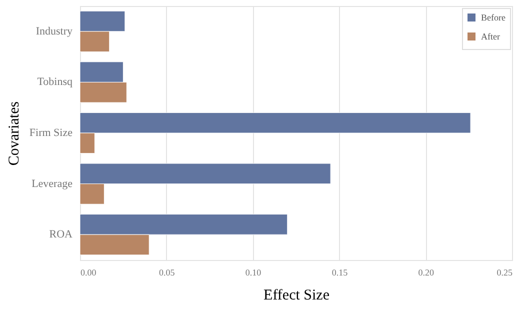 The width and height of the screenshot is (520, 309). I want to click on legend-label: After, so click(490, 37).